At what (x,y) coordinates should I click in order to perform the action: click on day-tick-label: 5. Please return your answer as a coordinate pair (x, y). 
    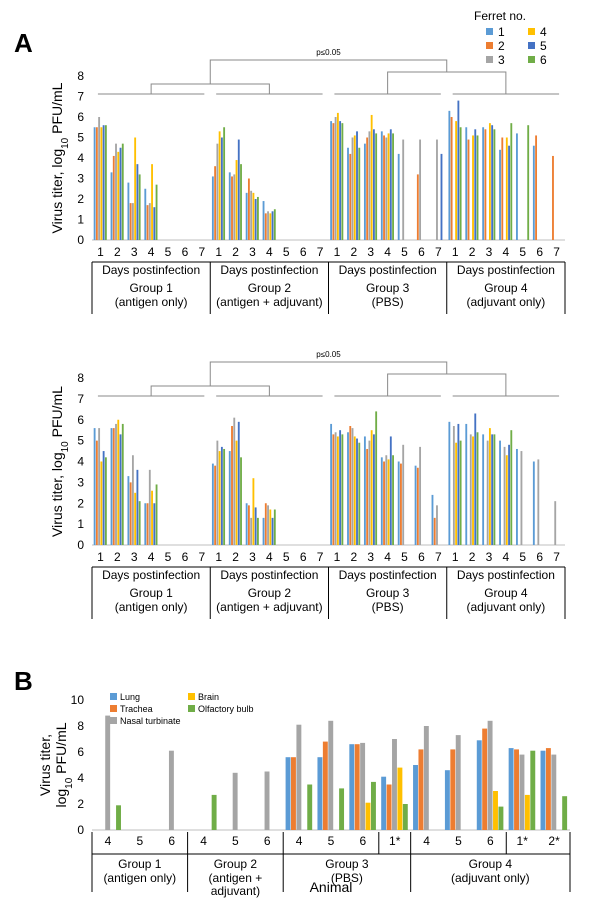
    Looking at the image, I should click on (286, 252).